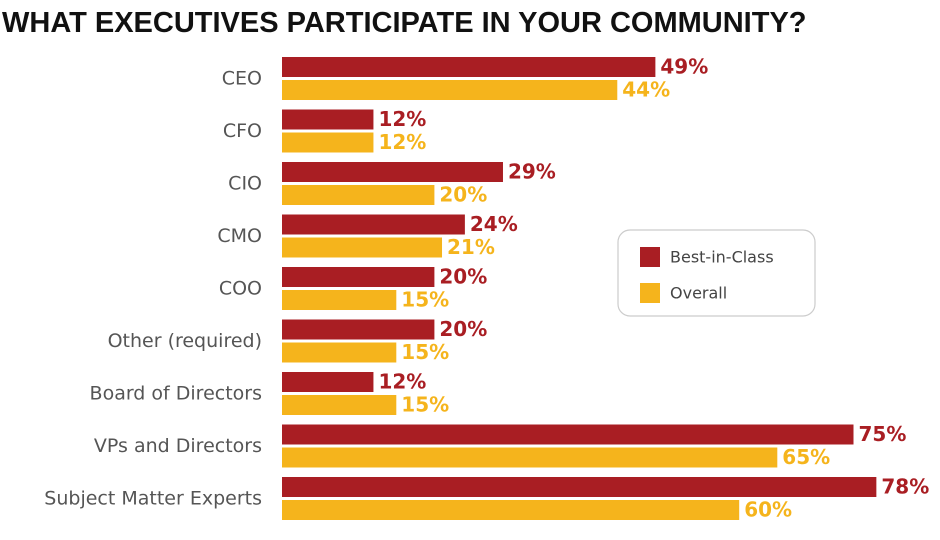 The width and height of the screenshot is (940, 540). I want to click on category-label: CFO, so click(242, 131).